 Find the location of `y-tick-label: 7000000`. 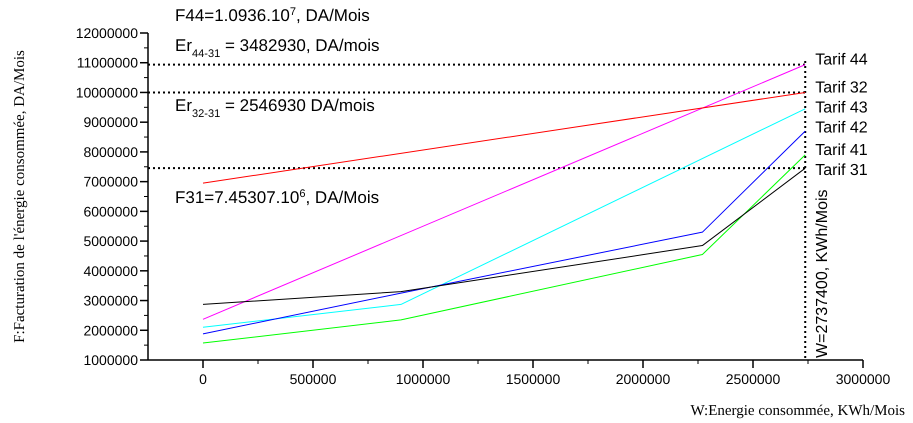

y-tick-label: 7000000 is located at coordinates (110, 182).